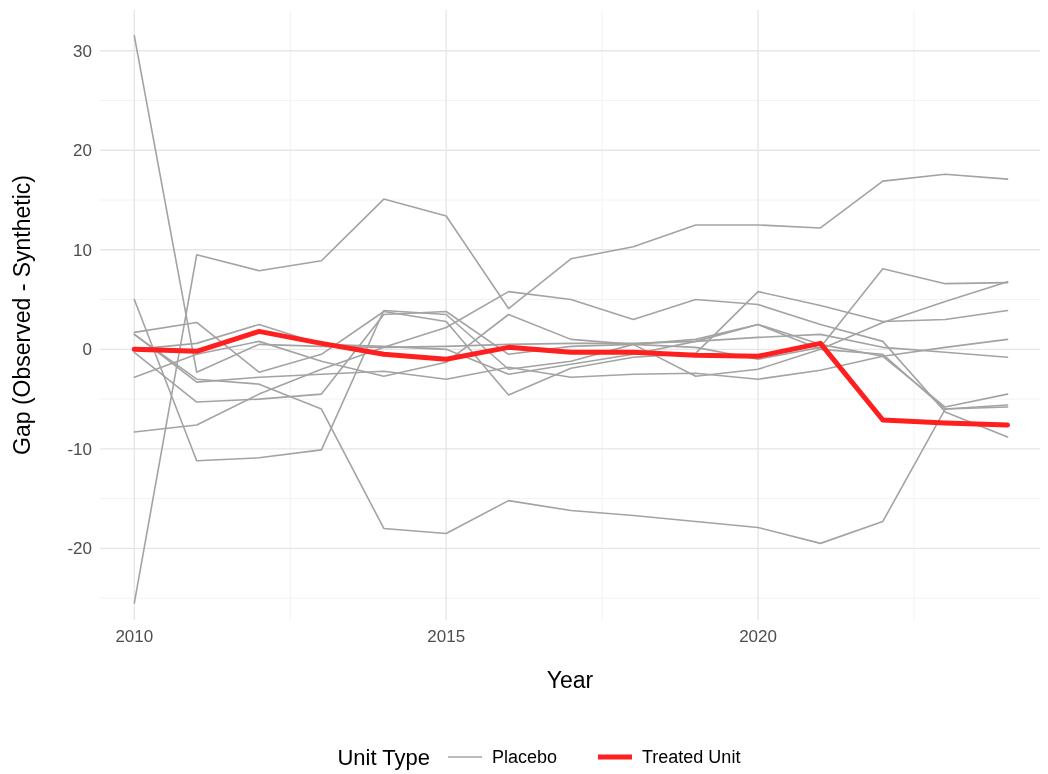 The image size is (1048, 774). Describe the element at coordinates (446, 636) in the screenshot. I see `x-tick-label: 2015` at that location.